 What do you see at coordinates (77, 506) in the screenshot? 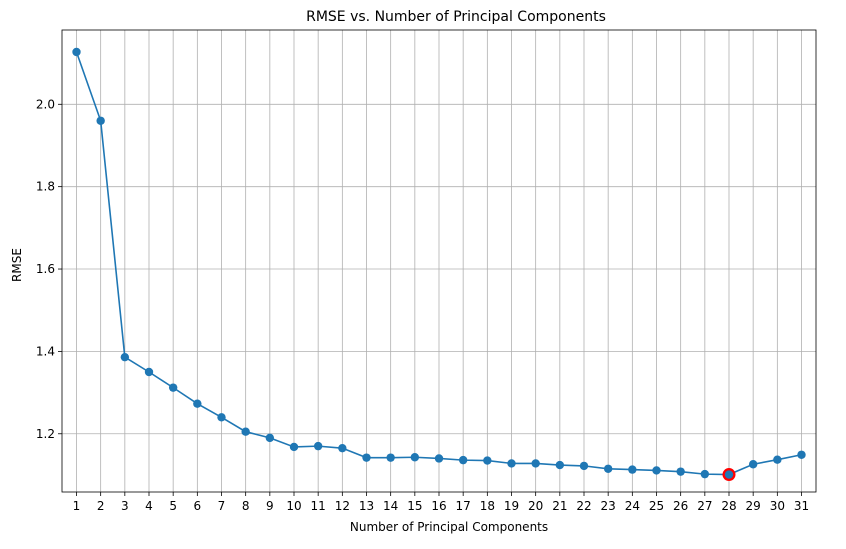
I see `x-tick-label: 1` at bounding box center [77, 506].